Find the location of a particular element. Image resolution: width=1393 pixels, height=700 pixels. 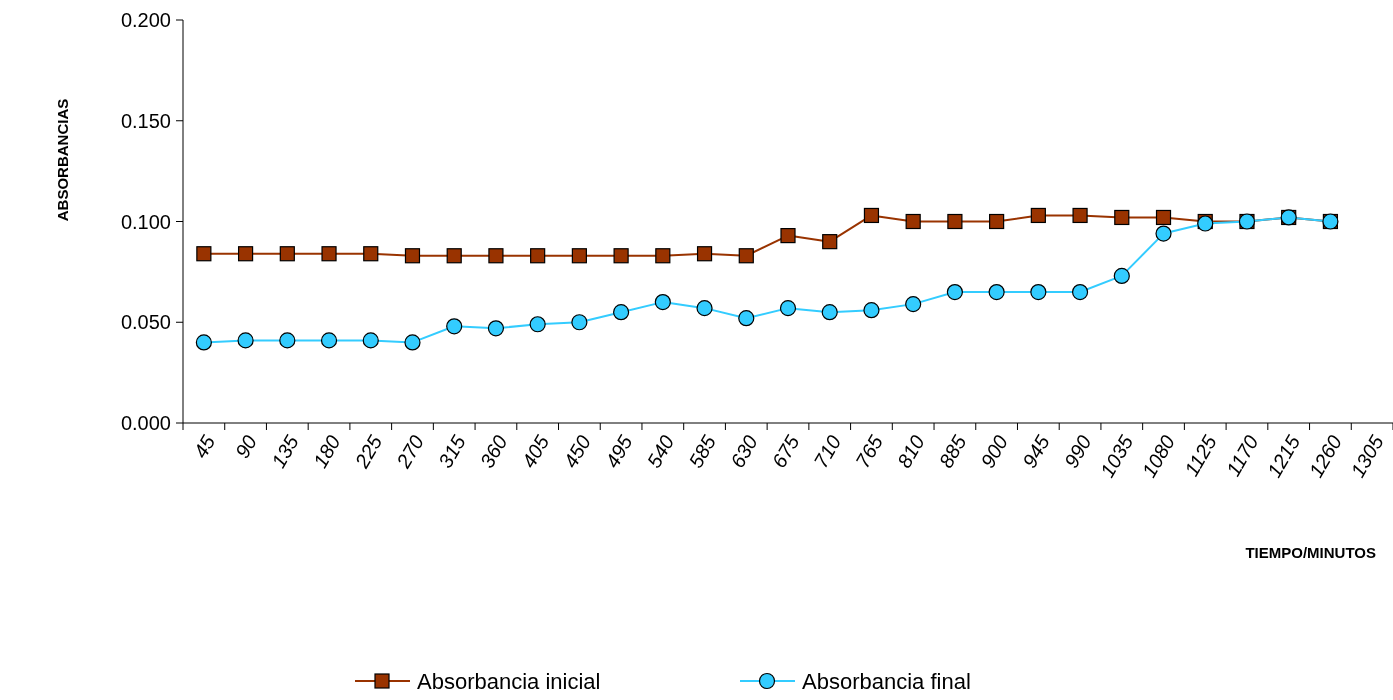

y-tick-label: 0.050 is located at coordinates (145, 322).